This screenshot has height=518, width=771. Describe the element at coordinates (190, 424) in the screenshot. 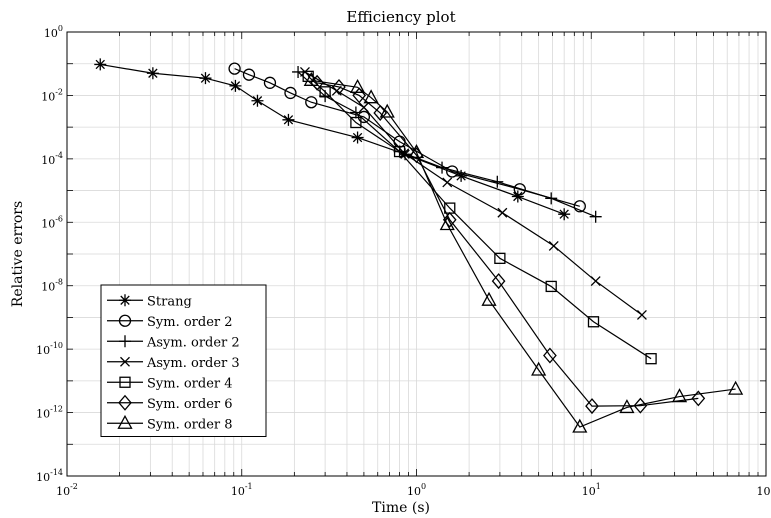

I see `legend-label: Sym. order 8` at that location.